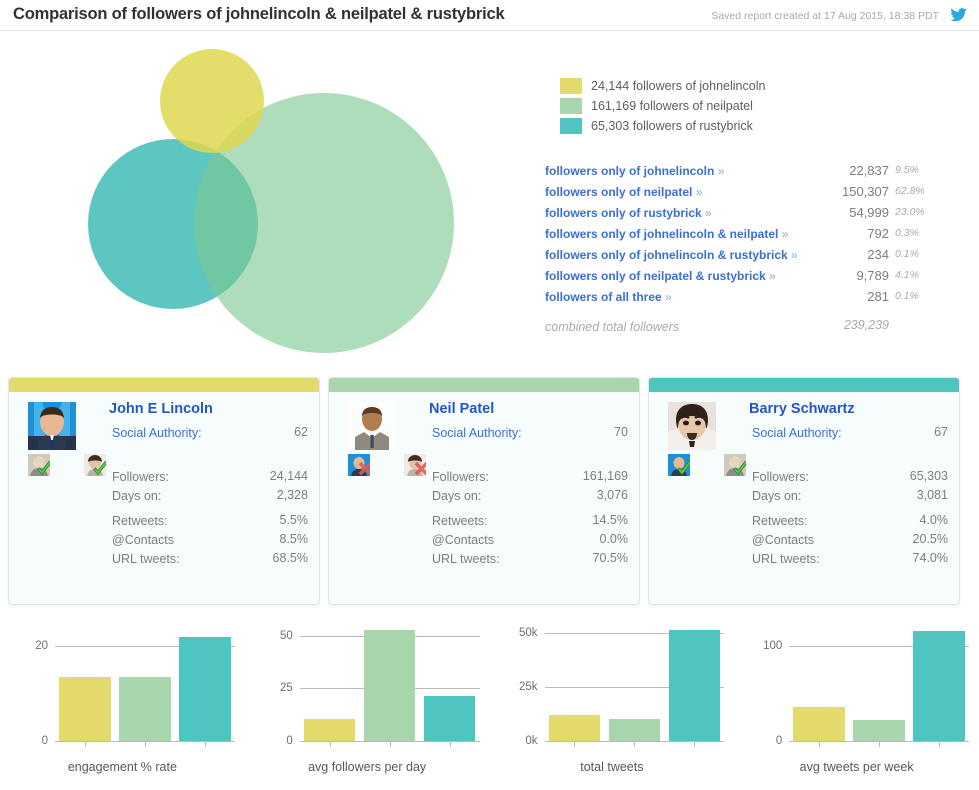 This screenshot has width=979, height=790. Describe the element at coordinates (692, 426) in the screenshot. I see `avatar-barry-schwartz` at that location.